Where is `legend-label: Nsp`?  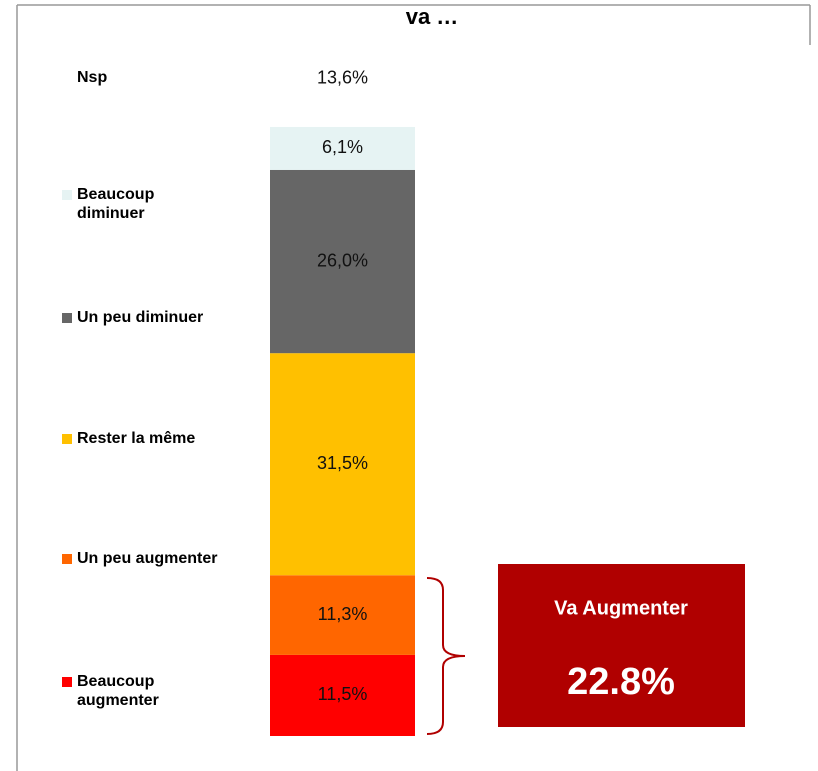 legend-label: Nsp is located at coordinates (92, 77).